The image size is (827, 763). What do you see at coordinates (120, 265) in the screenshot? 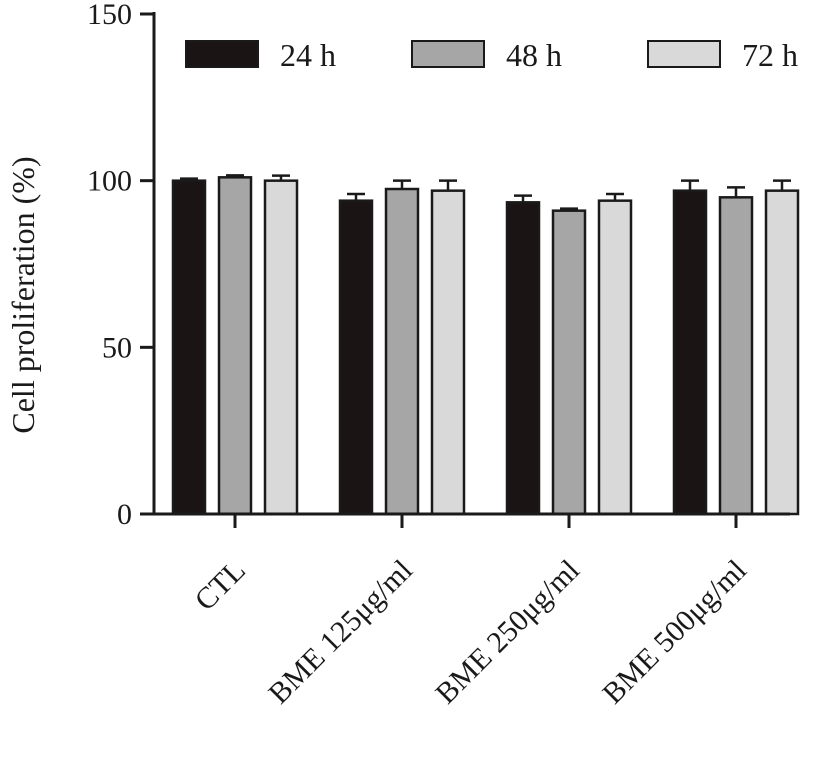
I see `y-ticks: 0 50 100 150` at bounding box center [120, 265].